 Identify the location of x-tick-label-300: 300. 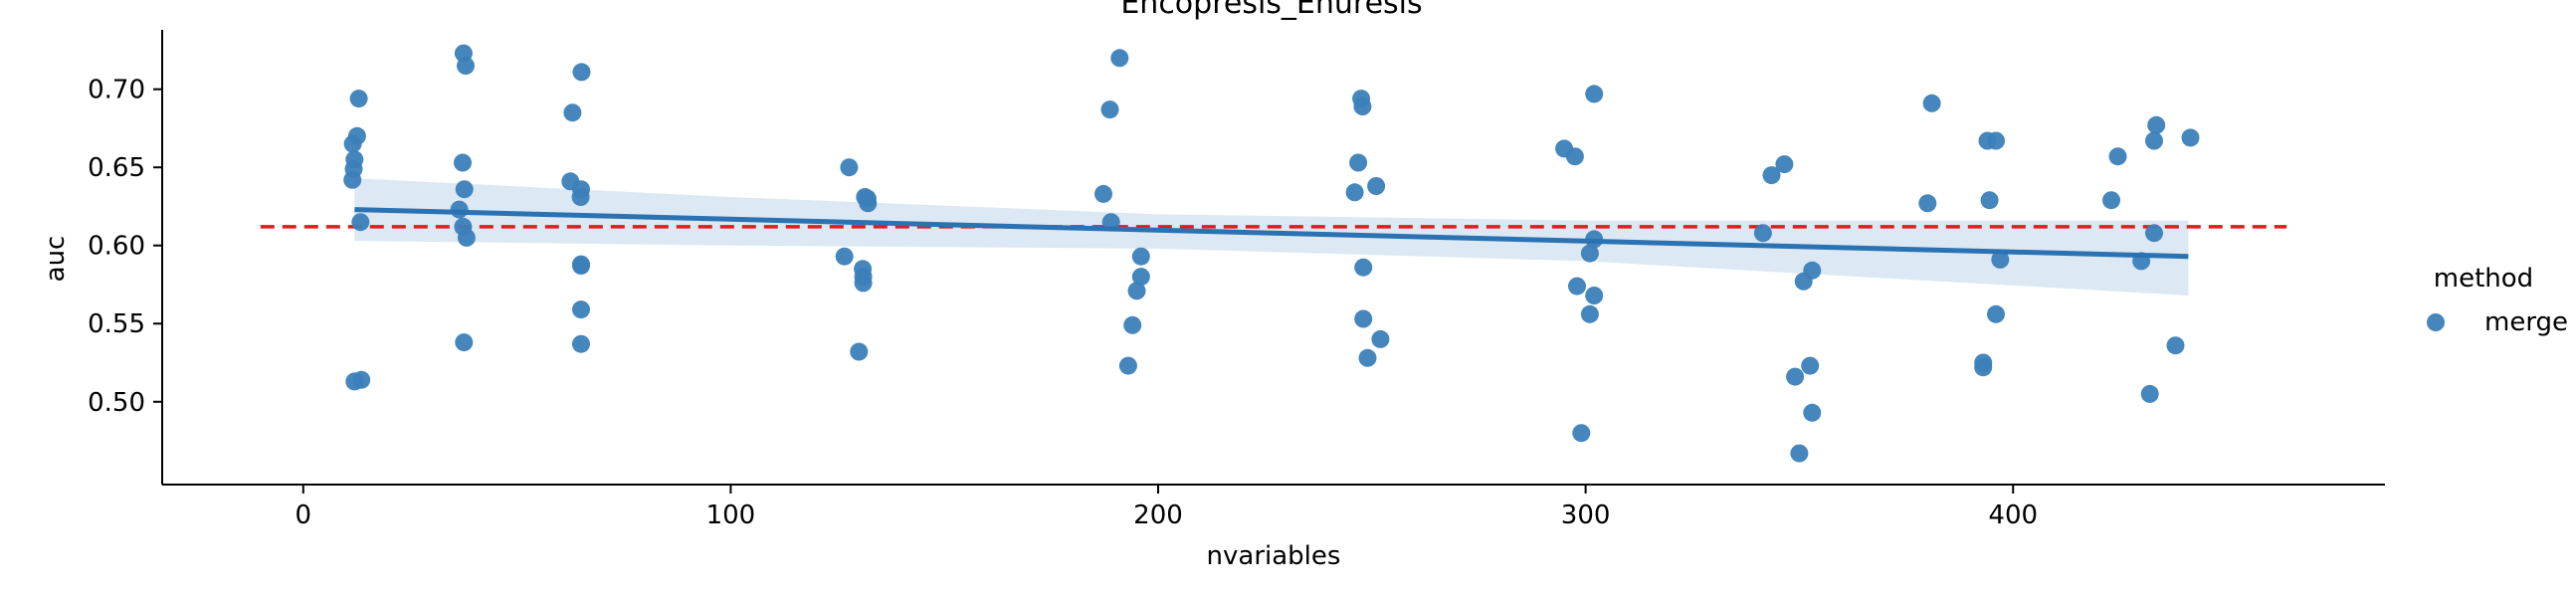
(1586, 515).